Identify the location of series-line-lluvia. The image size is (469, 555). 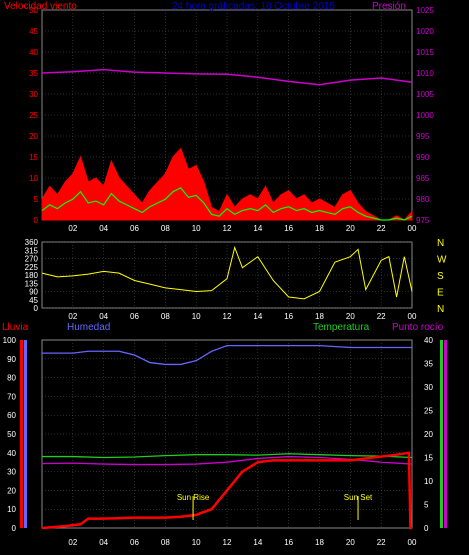
(226, 490).